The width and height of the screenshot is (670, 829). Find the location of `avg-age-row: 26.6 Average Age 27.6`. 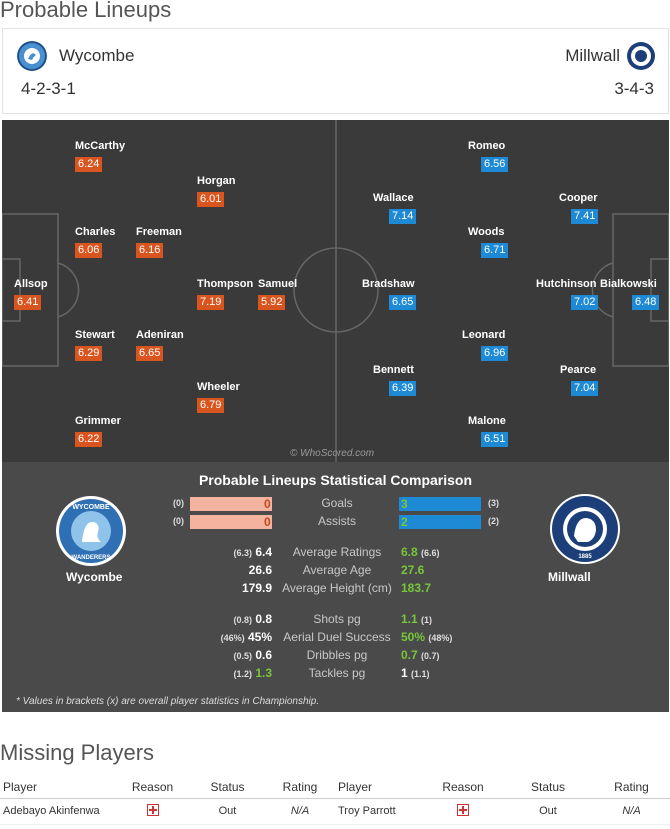

avg-age-row: 26.6 Average Age 27.6 is located at coordinates (335, 572).